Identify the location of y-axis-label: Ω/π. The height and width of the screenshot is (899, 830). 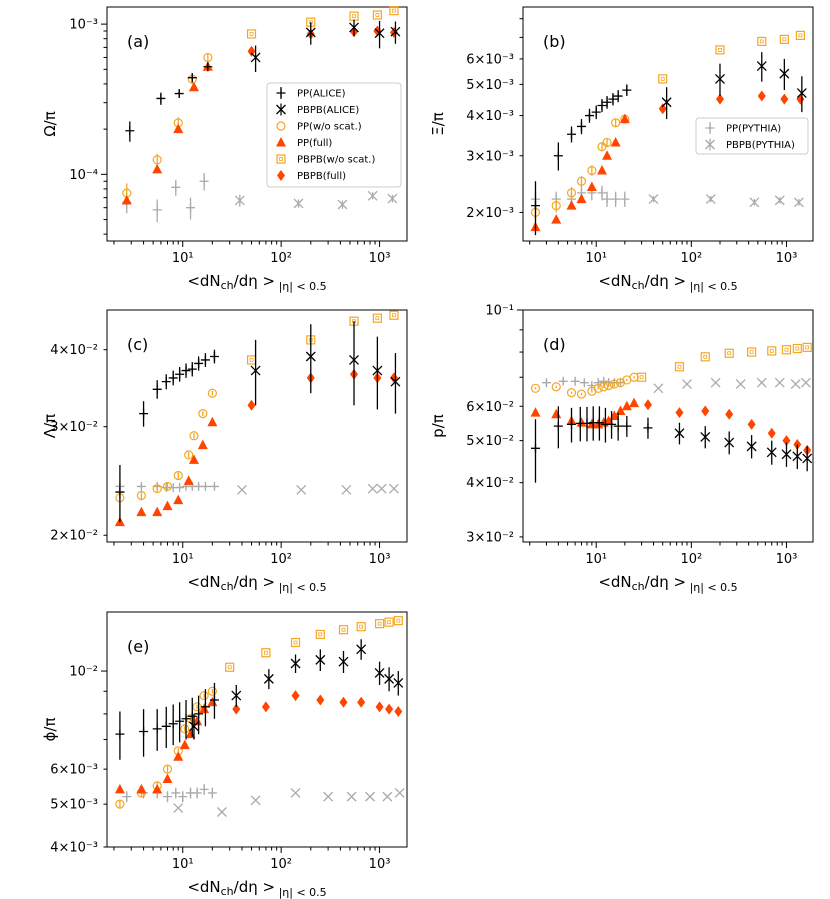
(50, 124).